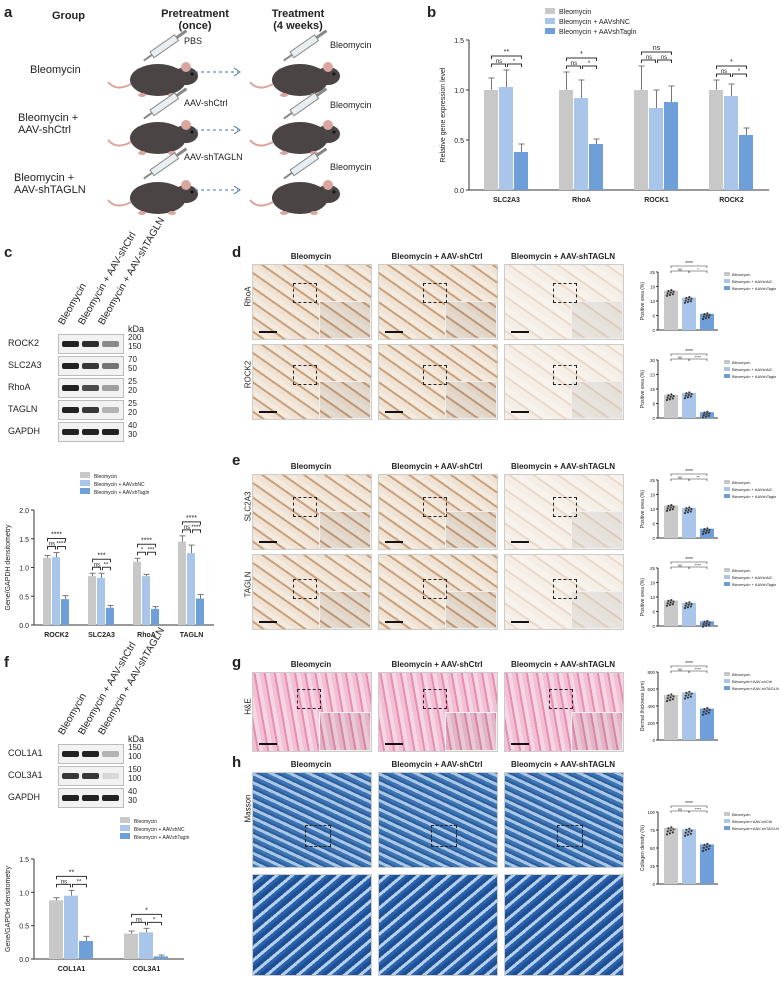 The width and height of the screenshot is (783, 984). What do you see at coordinates (752, 369) in the screenshot?
I see `legend-label: Bleomycin + AAVshNC` at bounding box center [752, 369].